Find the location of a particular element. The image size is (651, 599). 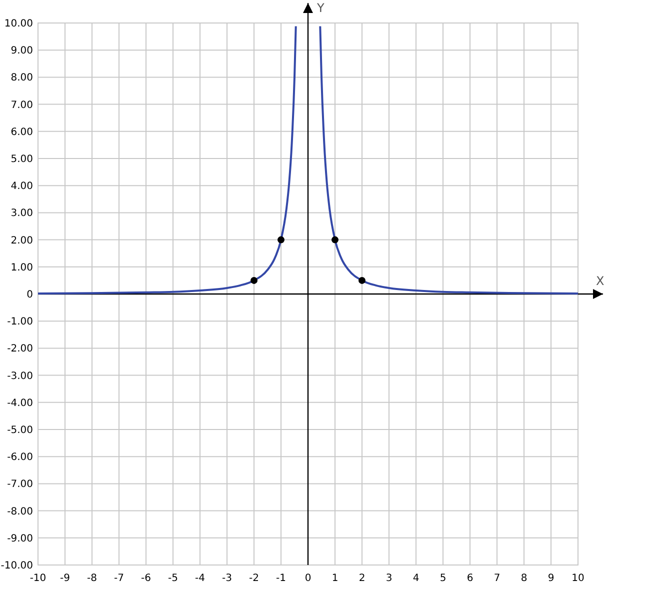

y-tick-label: 9.00 is located at coordinates (21, 51).